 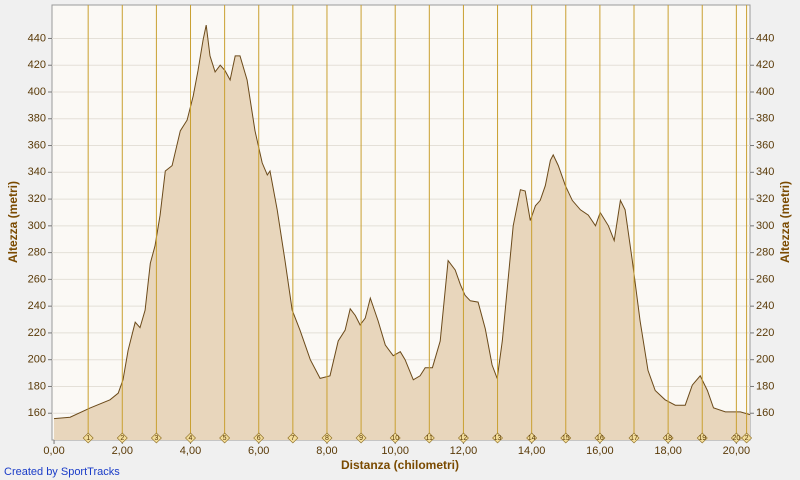 I want to click on km-marker-label: 20, so click(x=736, y=438).